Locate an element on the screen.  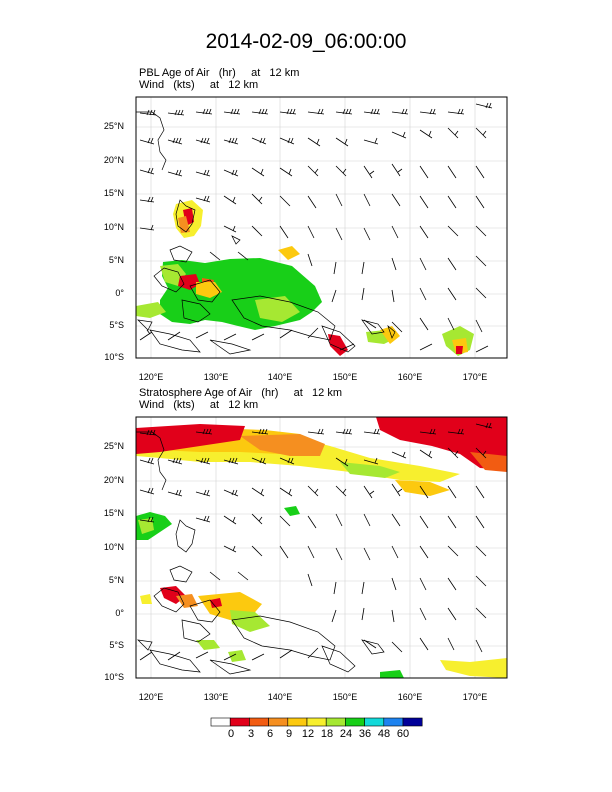
strat-yellow-se is located at coordinates (473, 668).